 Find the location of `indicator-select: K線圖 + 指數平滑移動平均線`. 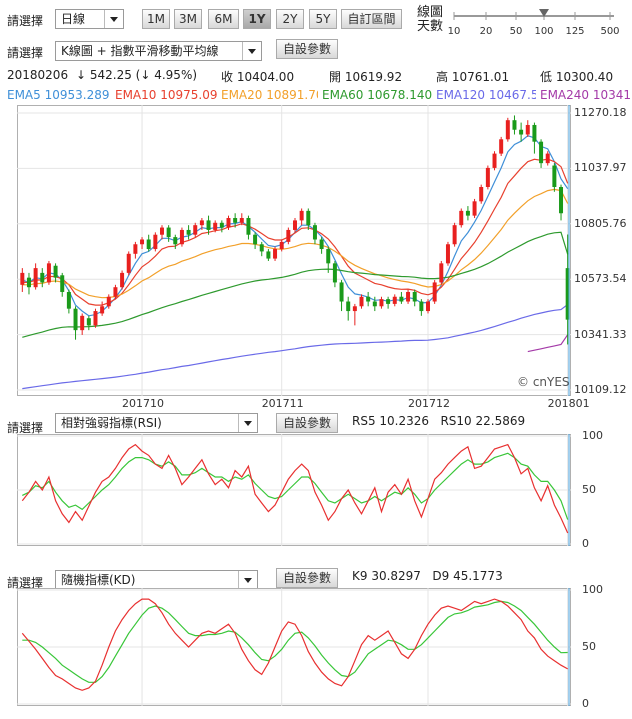

indicator-select: K線圖 + 指數平滑移動平均線 is located at coordinates (158, 51).